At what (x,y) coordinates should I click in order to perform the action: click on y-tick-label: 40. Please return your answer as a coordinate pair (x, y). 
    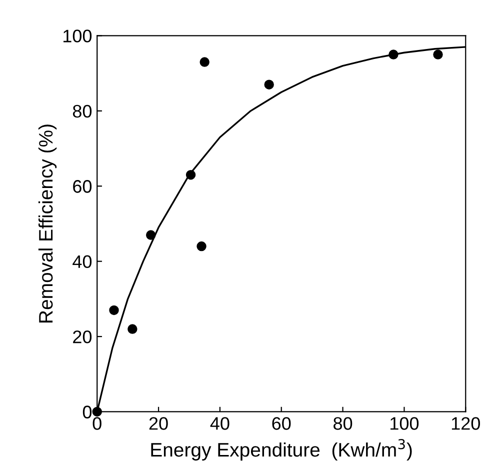
    Looking at the image, I should click on (82, 261).